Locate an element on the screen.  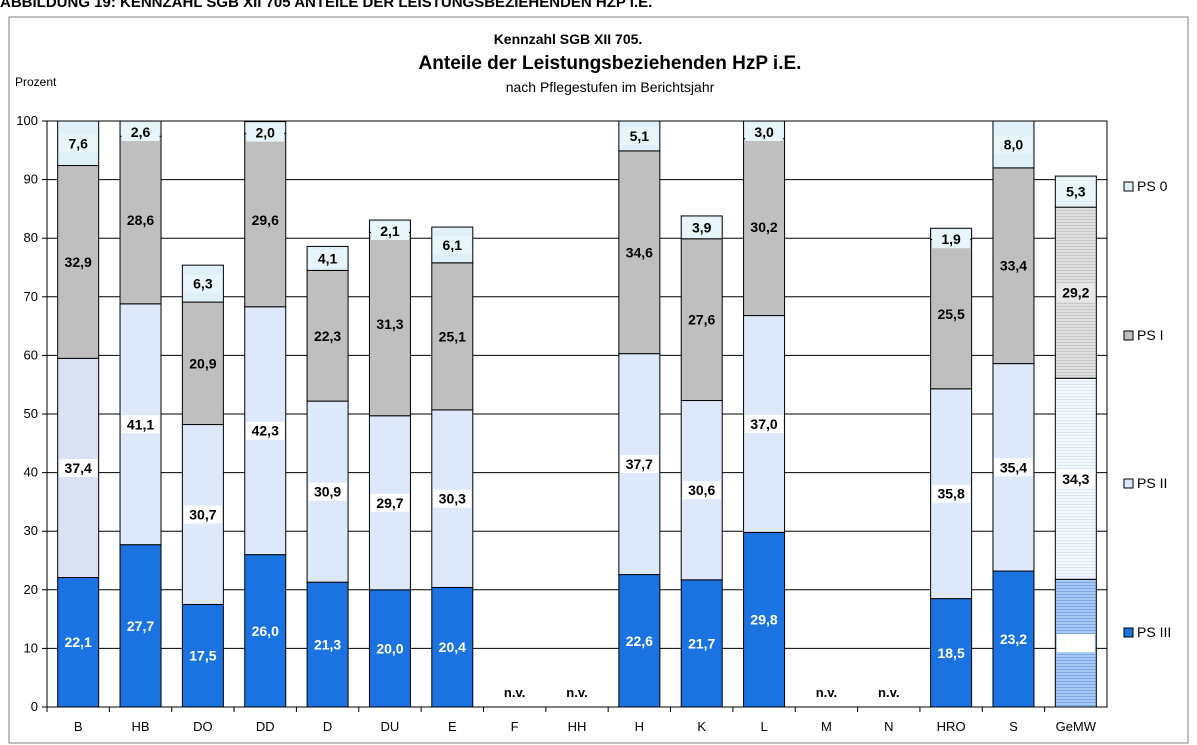
x-tick-label: L is located at coordinates (763, 726).